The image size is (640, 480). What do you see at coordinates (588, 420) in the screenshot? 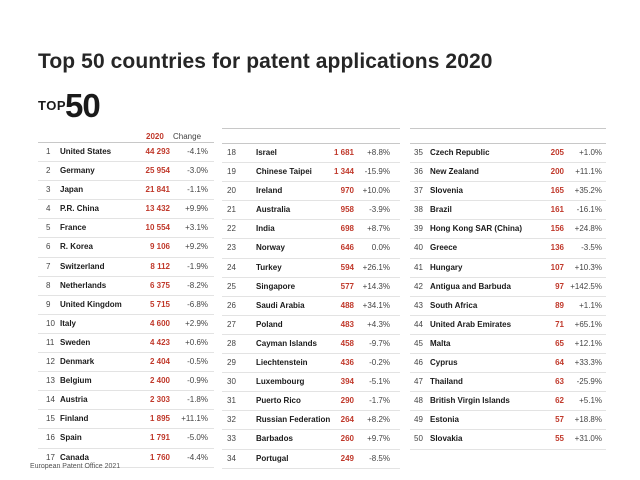
I see `change-cell: +18.8%` at bounding box center [588, 420].